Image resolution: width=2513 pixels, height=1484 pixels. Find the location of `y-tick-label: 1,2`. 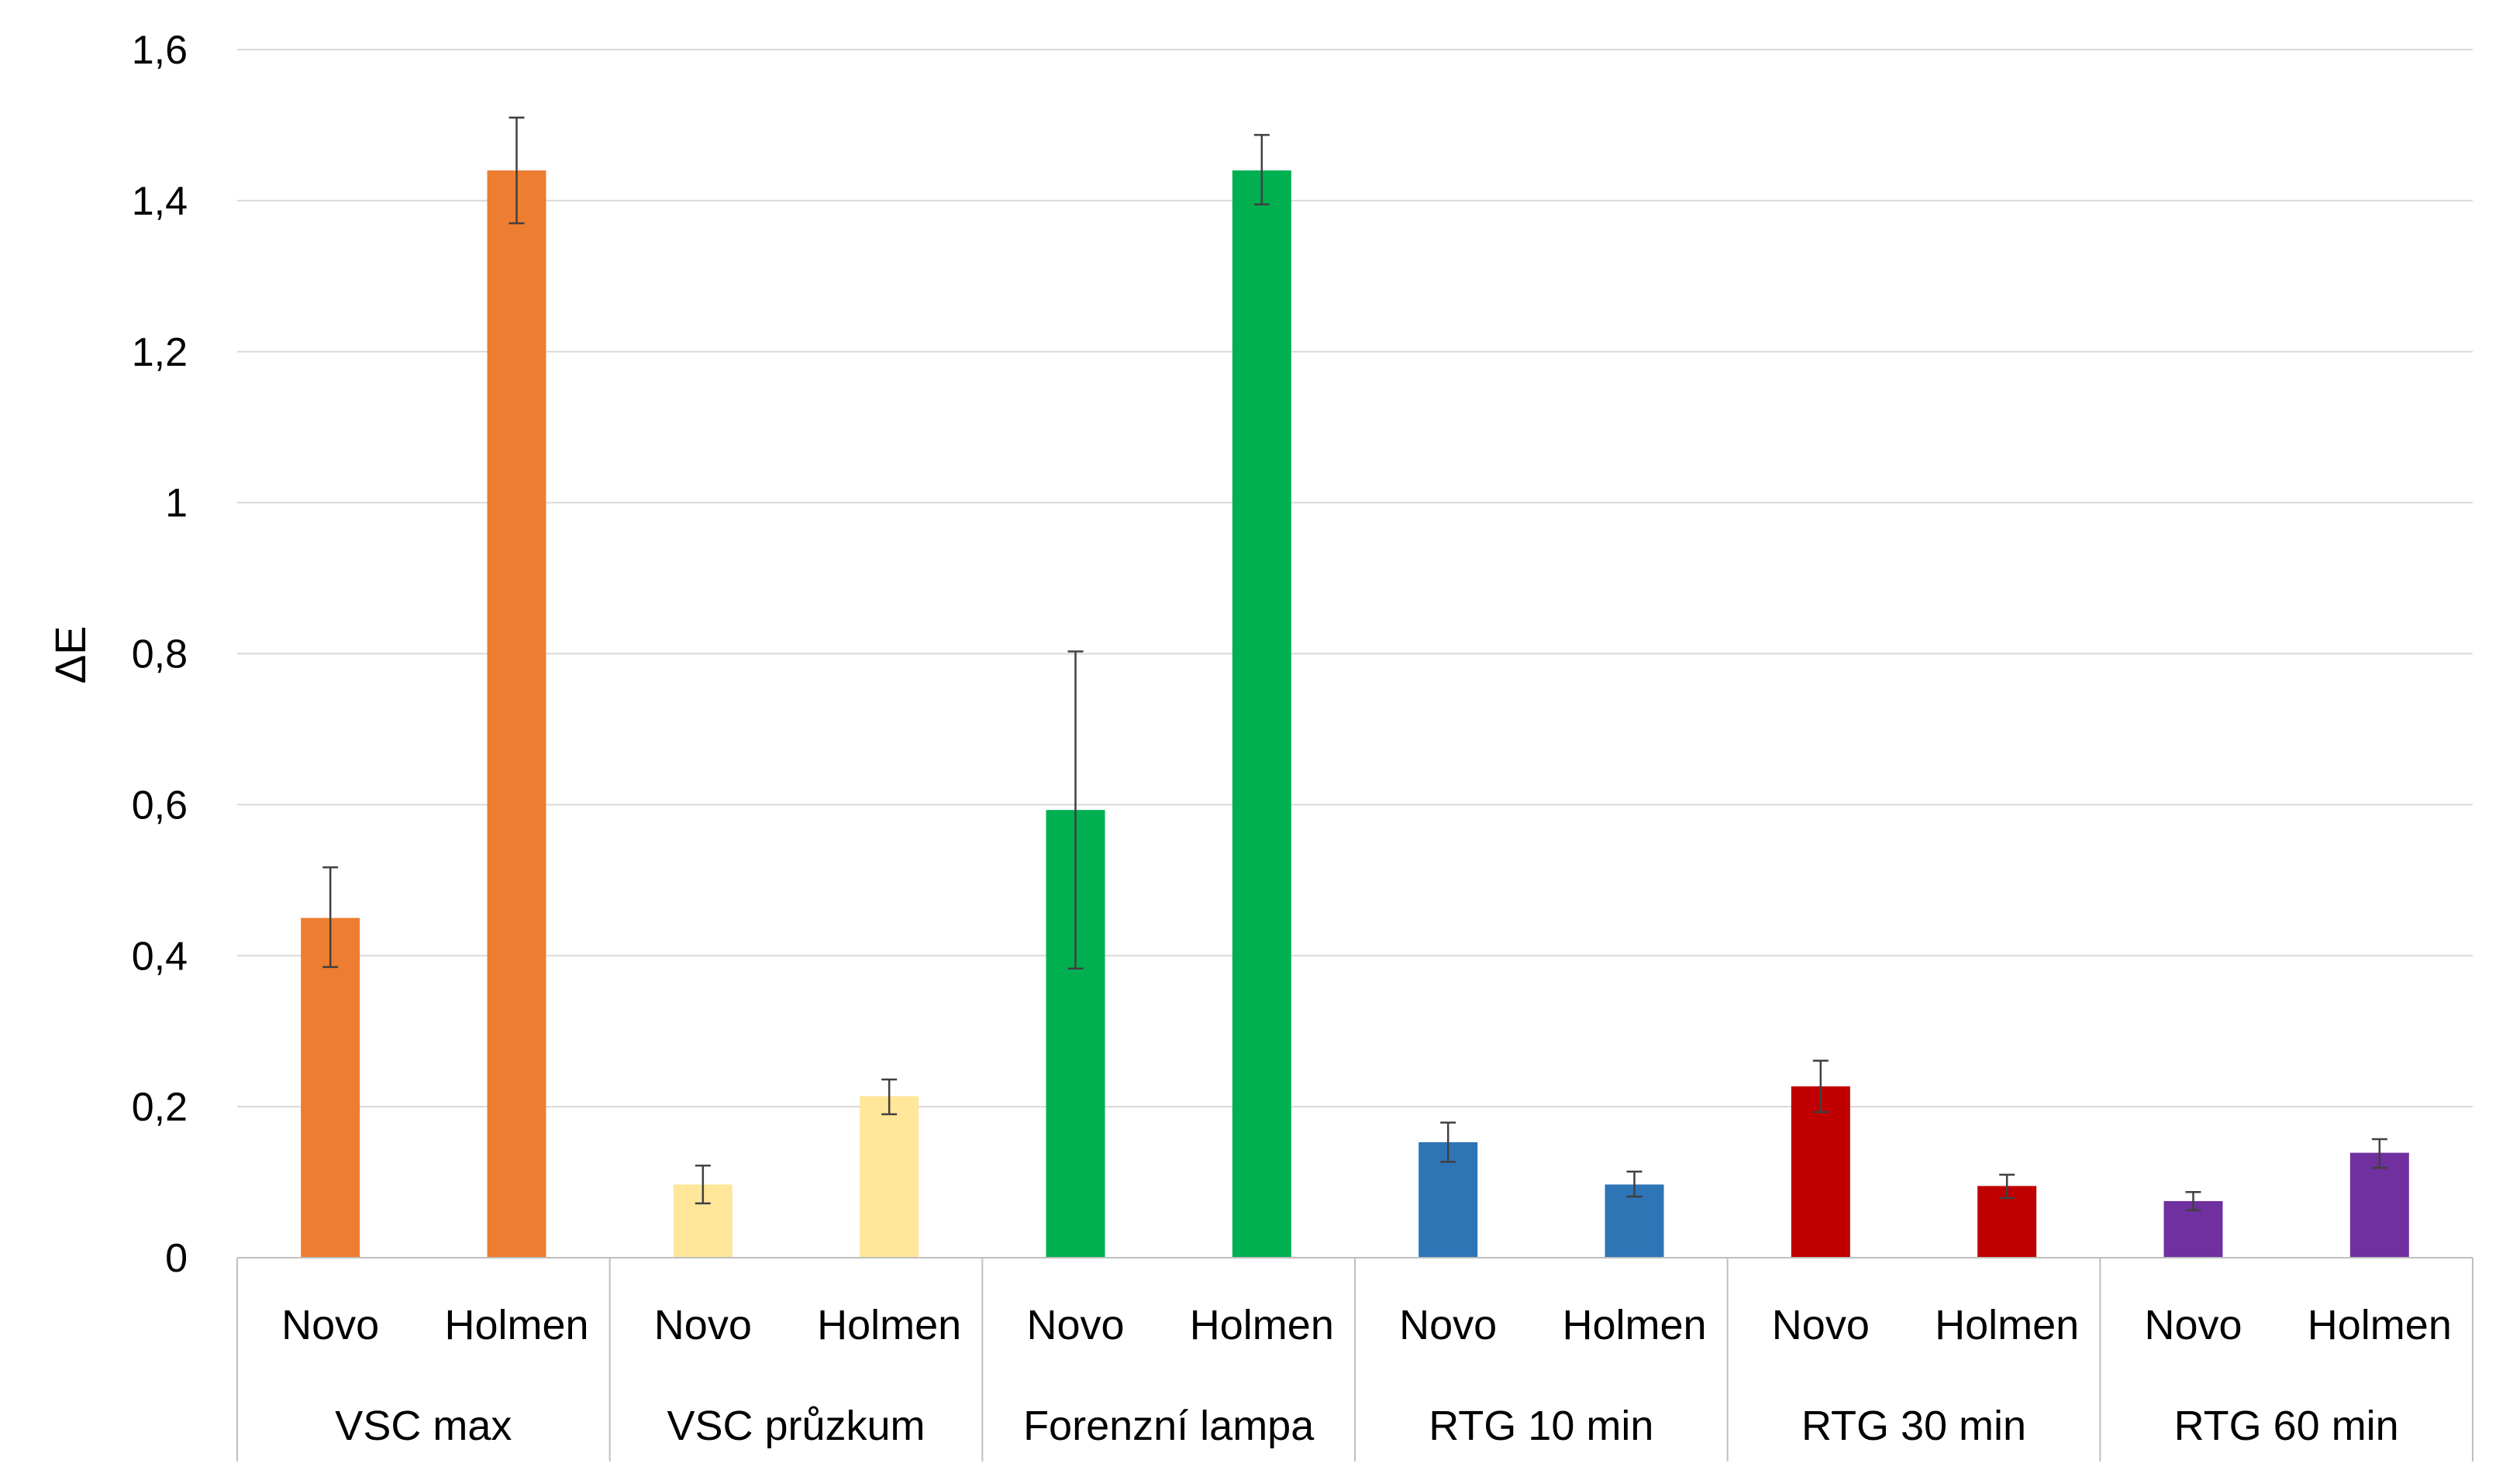

y-tick-label: 1,2 is located at coordinates (160, 352).